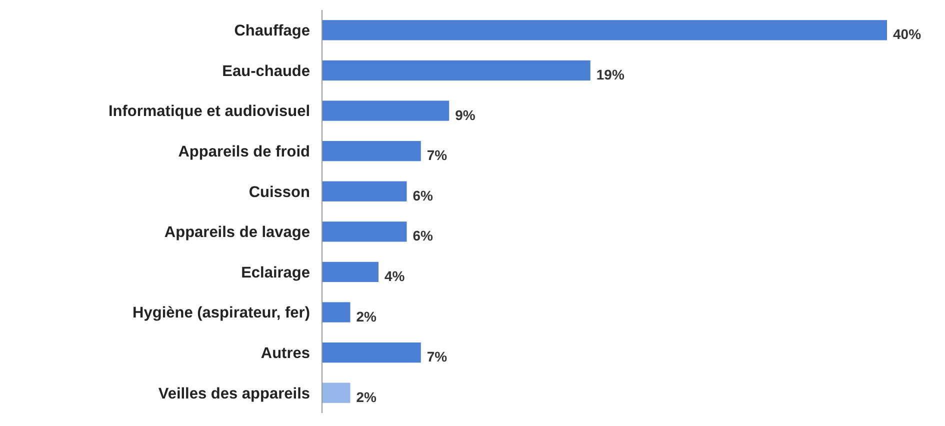  What do you see at coordinates (395, 276) in the screenshot?
I see `data-label: 4%` at bounding box center [395, 276].